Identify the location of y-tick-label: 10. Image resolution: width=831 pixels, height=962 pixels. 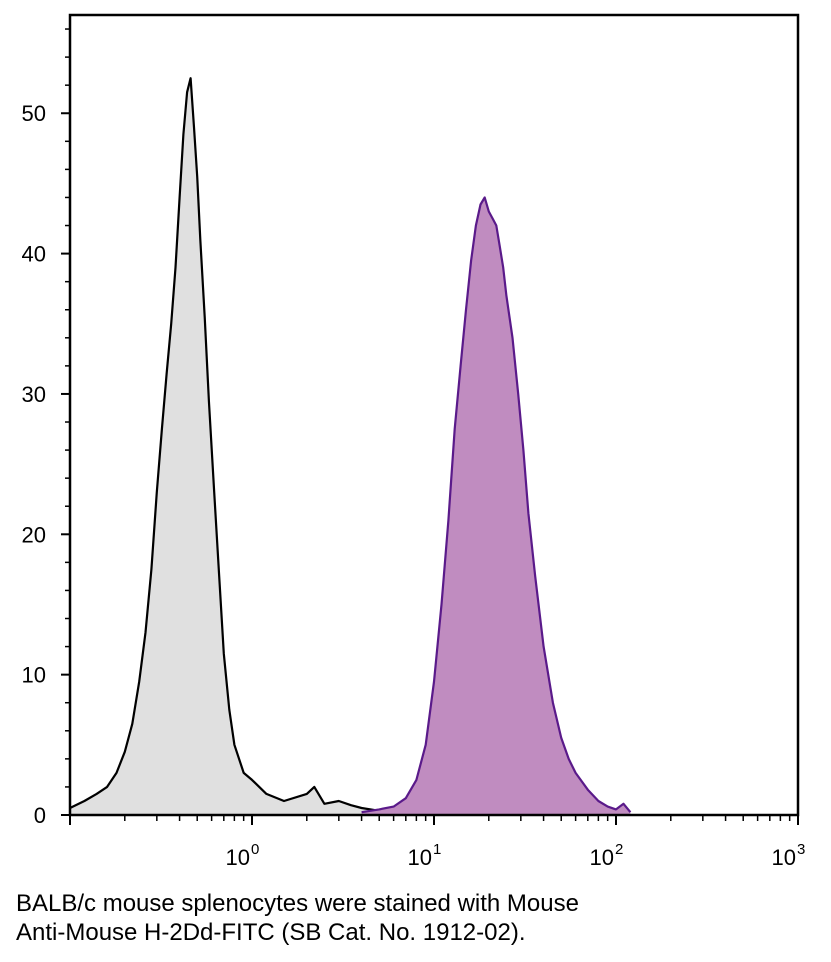
(34, 675).